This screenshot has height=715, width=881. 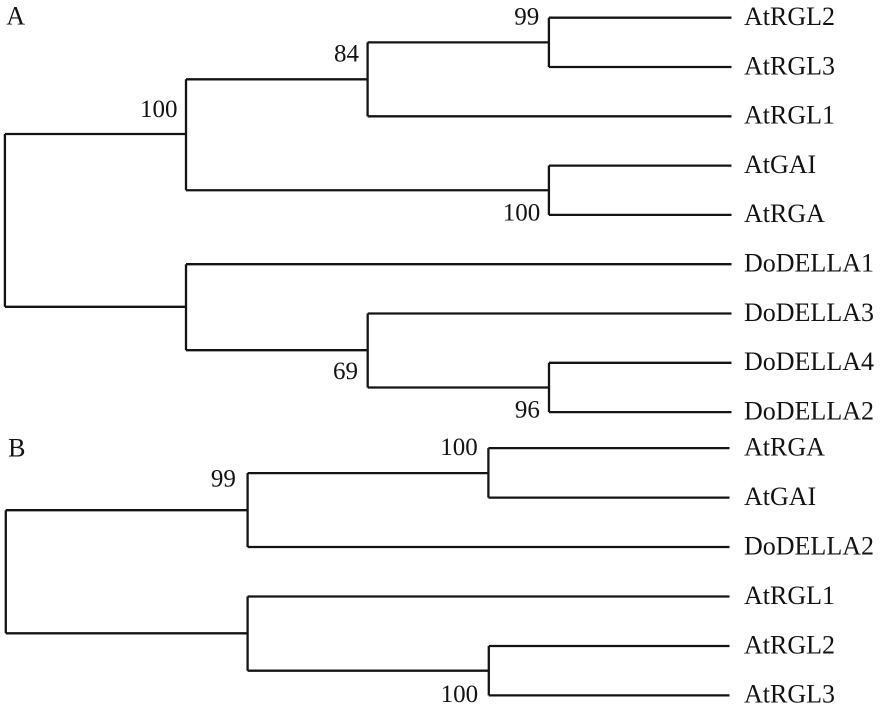 What do you see at coordinates (16, 448) in the screenshot?
I see `svg-text: B` at bounding box center [16, 448].